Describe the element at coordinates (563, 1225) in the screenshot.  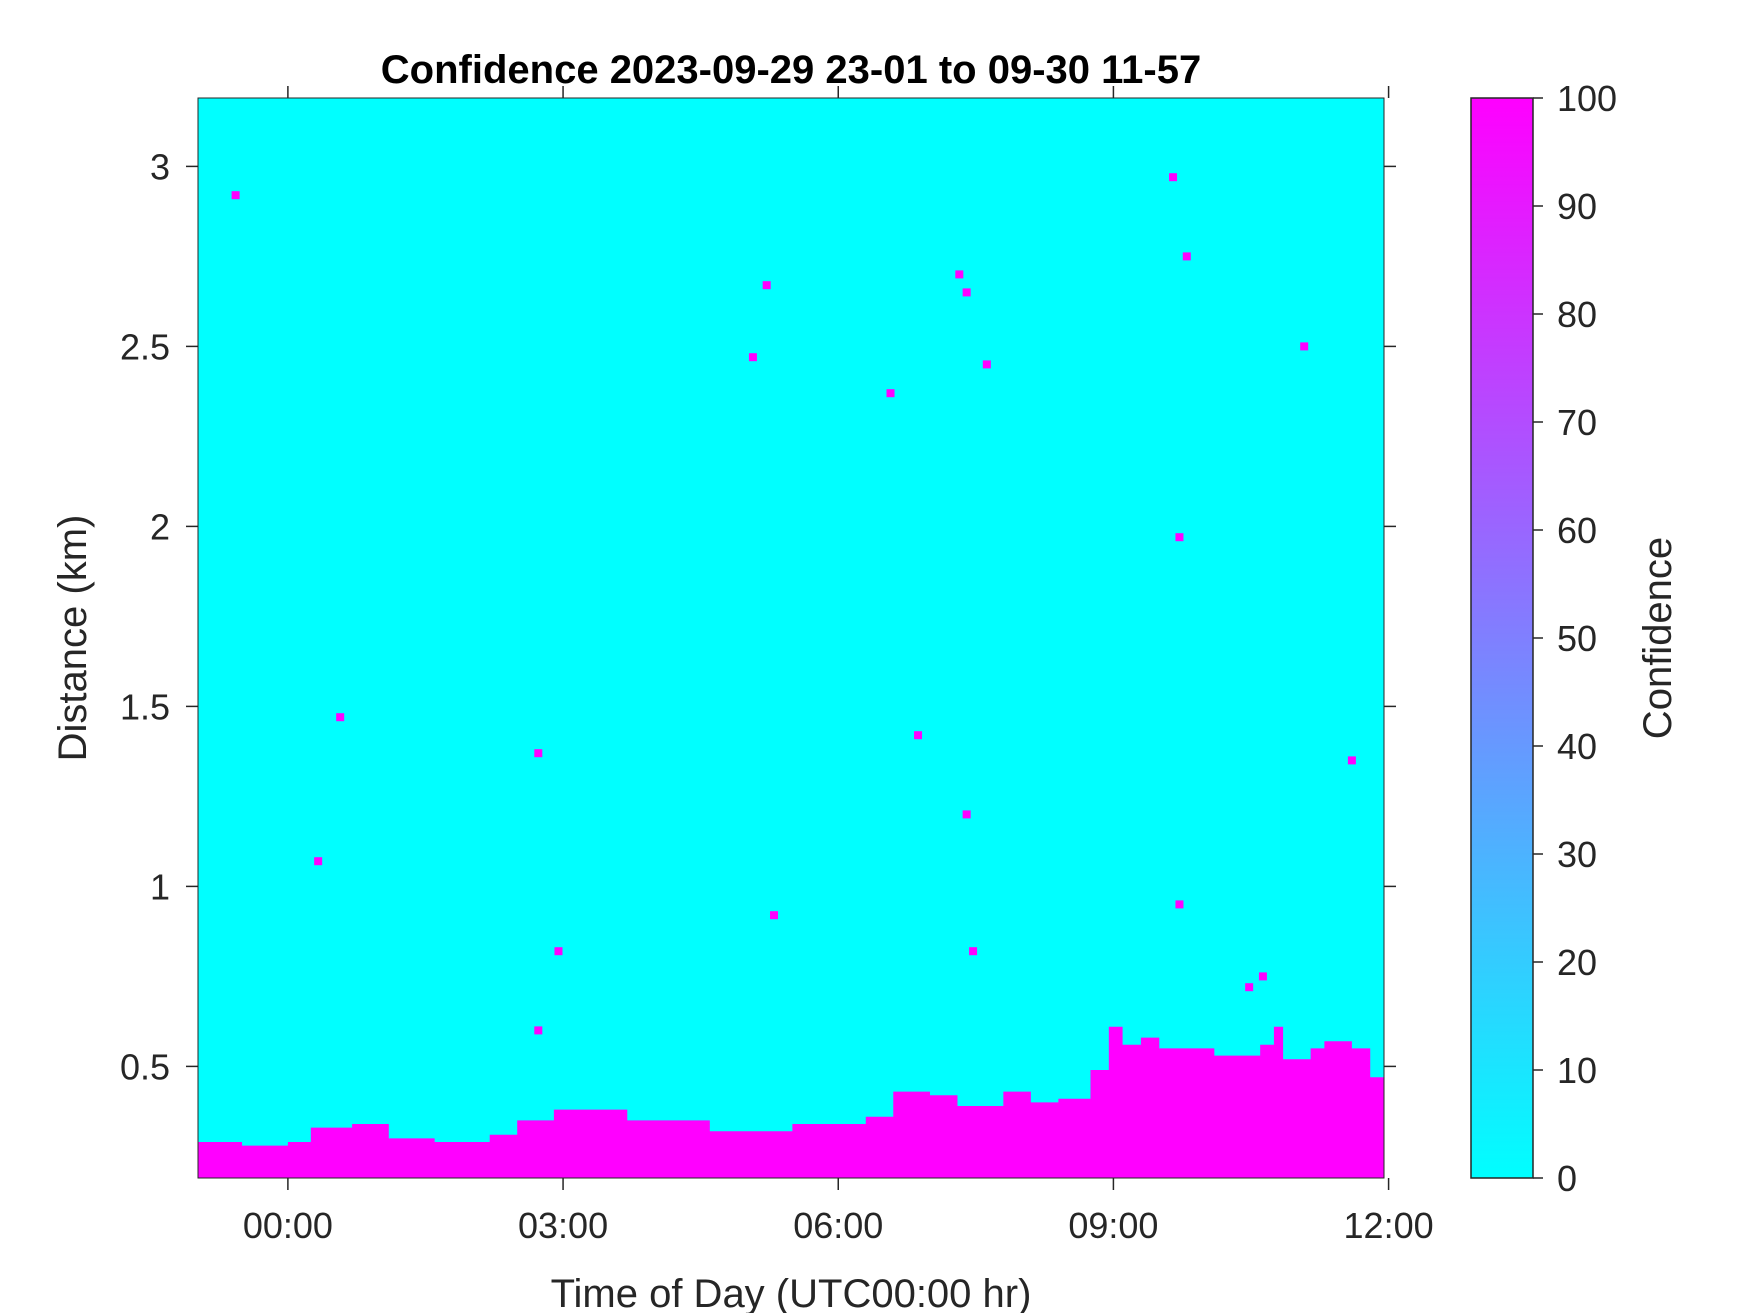
I see `x-tick-label: 03:00` at that location.